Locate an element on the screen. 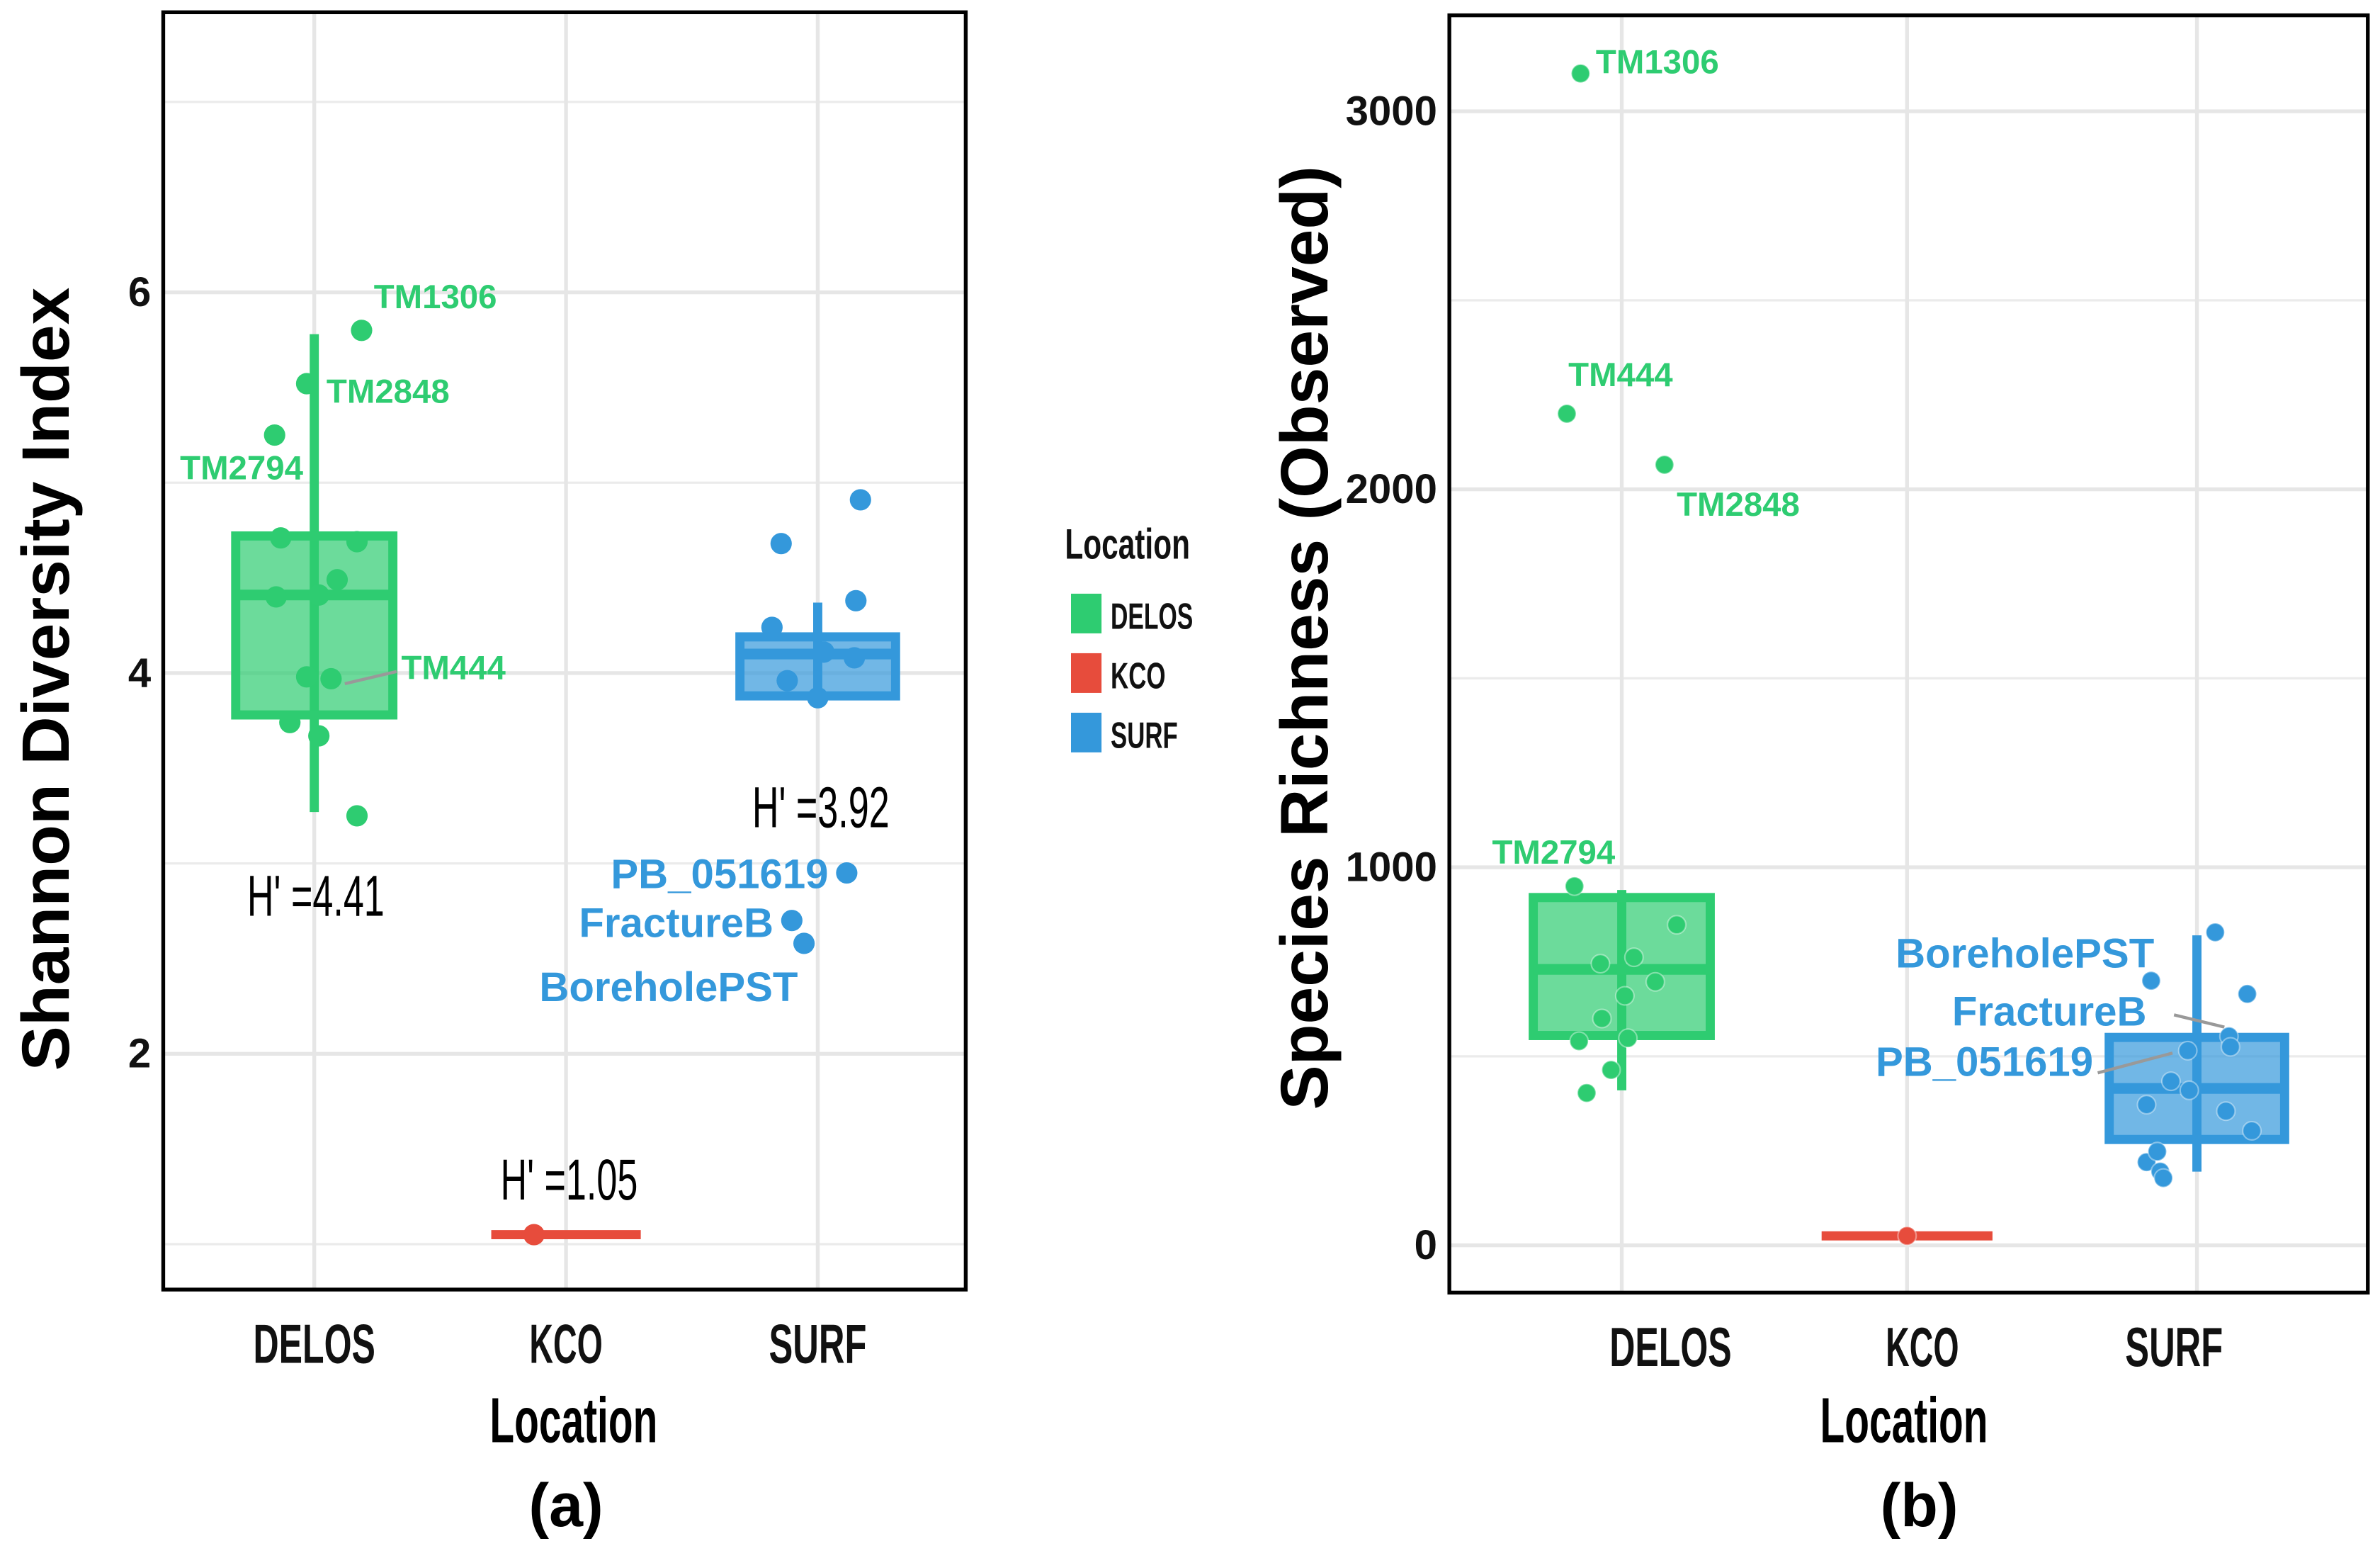 Image resolution: width=2380 pixels, height=1546 pixels. y-tick-label: 3000 is located at coordinates (1391, 111).